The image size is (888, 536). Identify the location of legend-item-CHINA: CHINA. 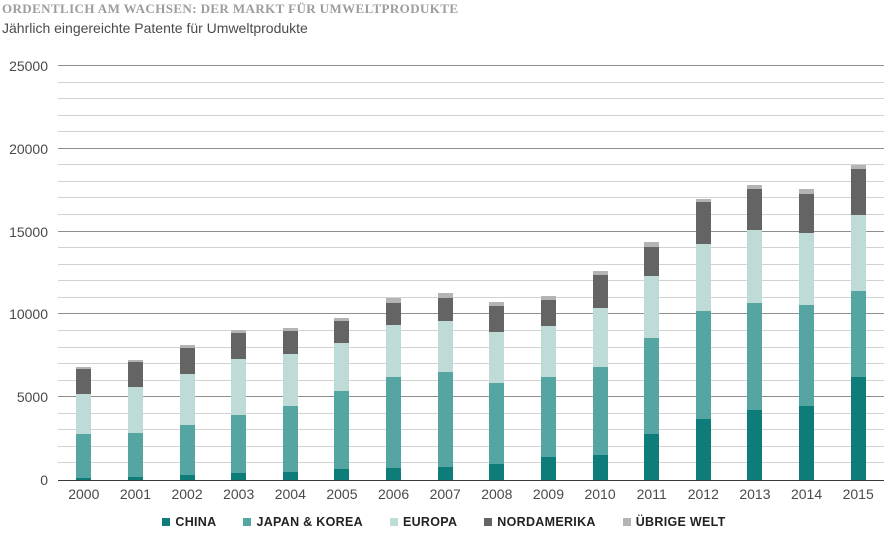
(189, 522).